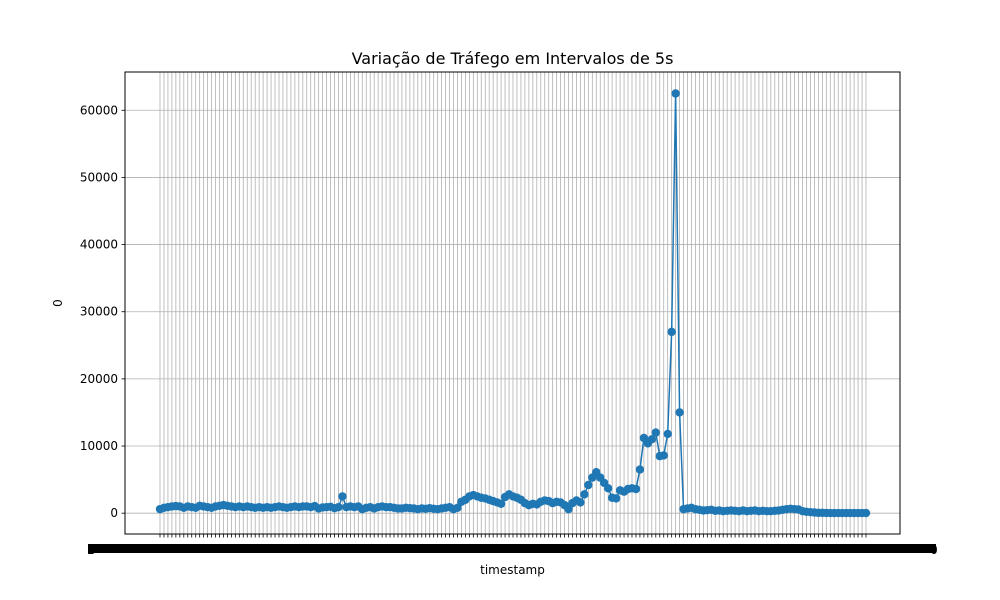 This screenshot has width=1000, height=600. What do you see at coordinates (934, 550) in the screenshot?
I see `x-tick-label-last: 0` at bounding box center [934, 550].